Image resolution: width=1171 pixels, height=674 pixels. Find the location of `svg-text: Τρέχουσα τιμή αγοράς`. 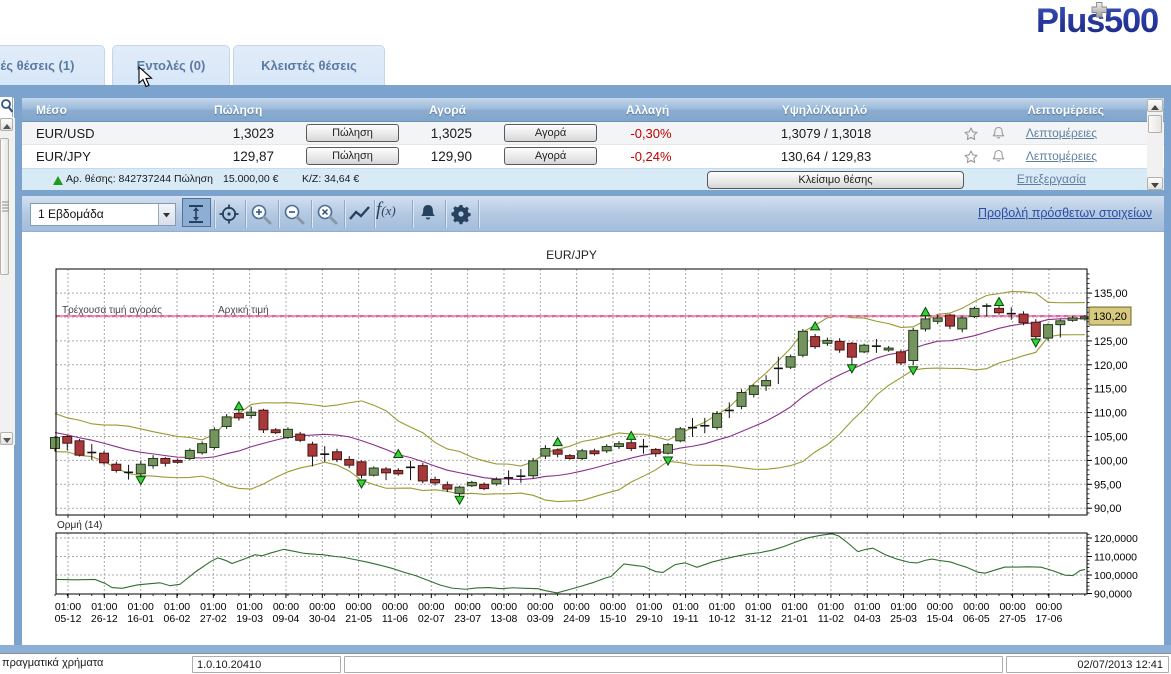

svg-text: Τρέχουσα τιμή αγοράς is located at coordinates (112, 310).